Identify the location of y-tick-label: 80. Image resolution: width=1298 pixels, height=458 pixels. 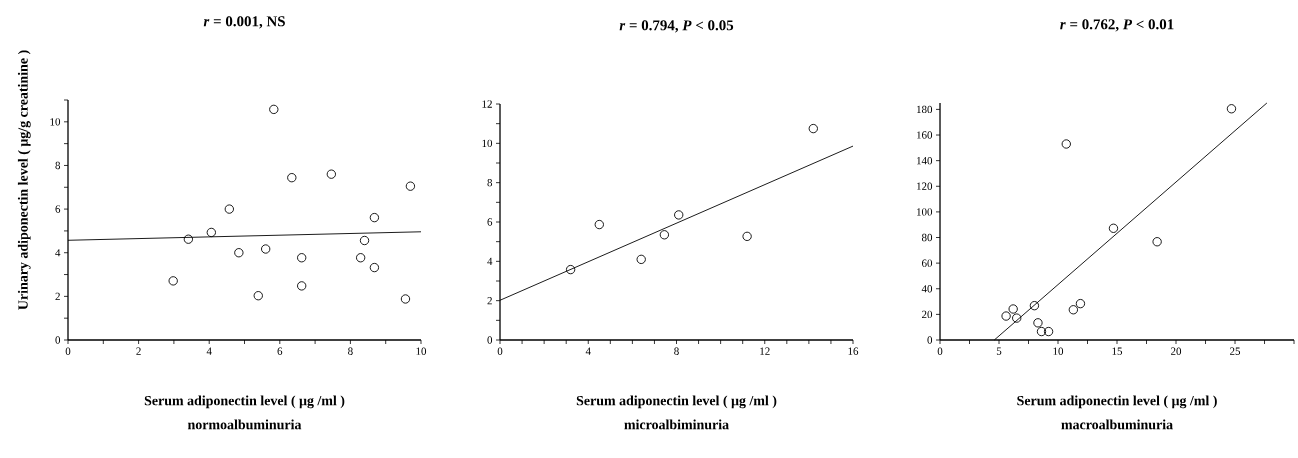
(927, 237).